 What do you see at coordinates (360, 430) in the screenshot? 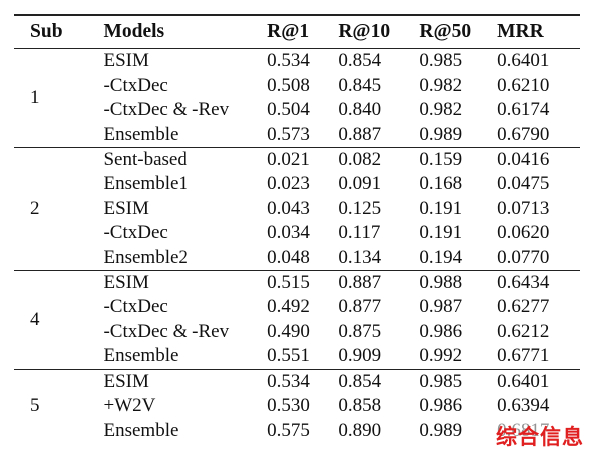
I see `r10-cell: 0.890` at bounding box center [360, 430].